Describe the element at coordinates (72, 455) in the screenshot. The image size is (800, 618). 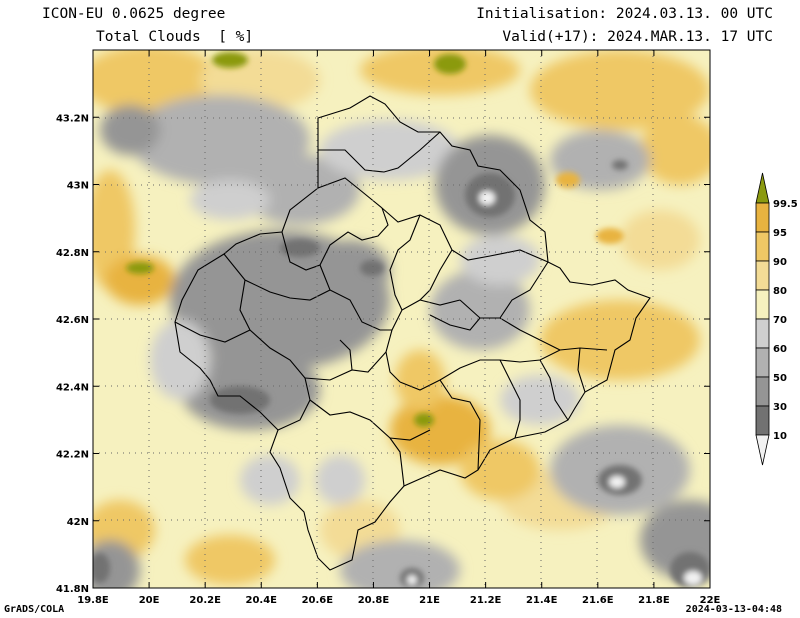
I see `lat-tick-label: 42.2N` at that location.